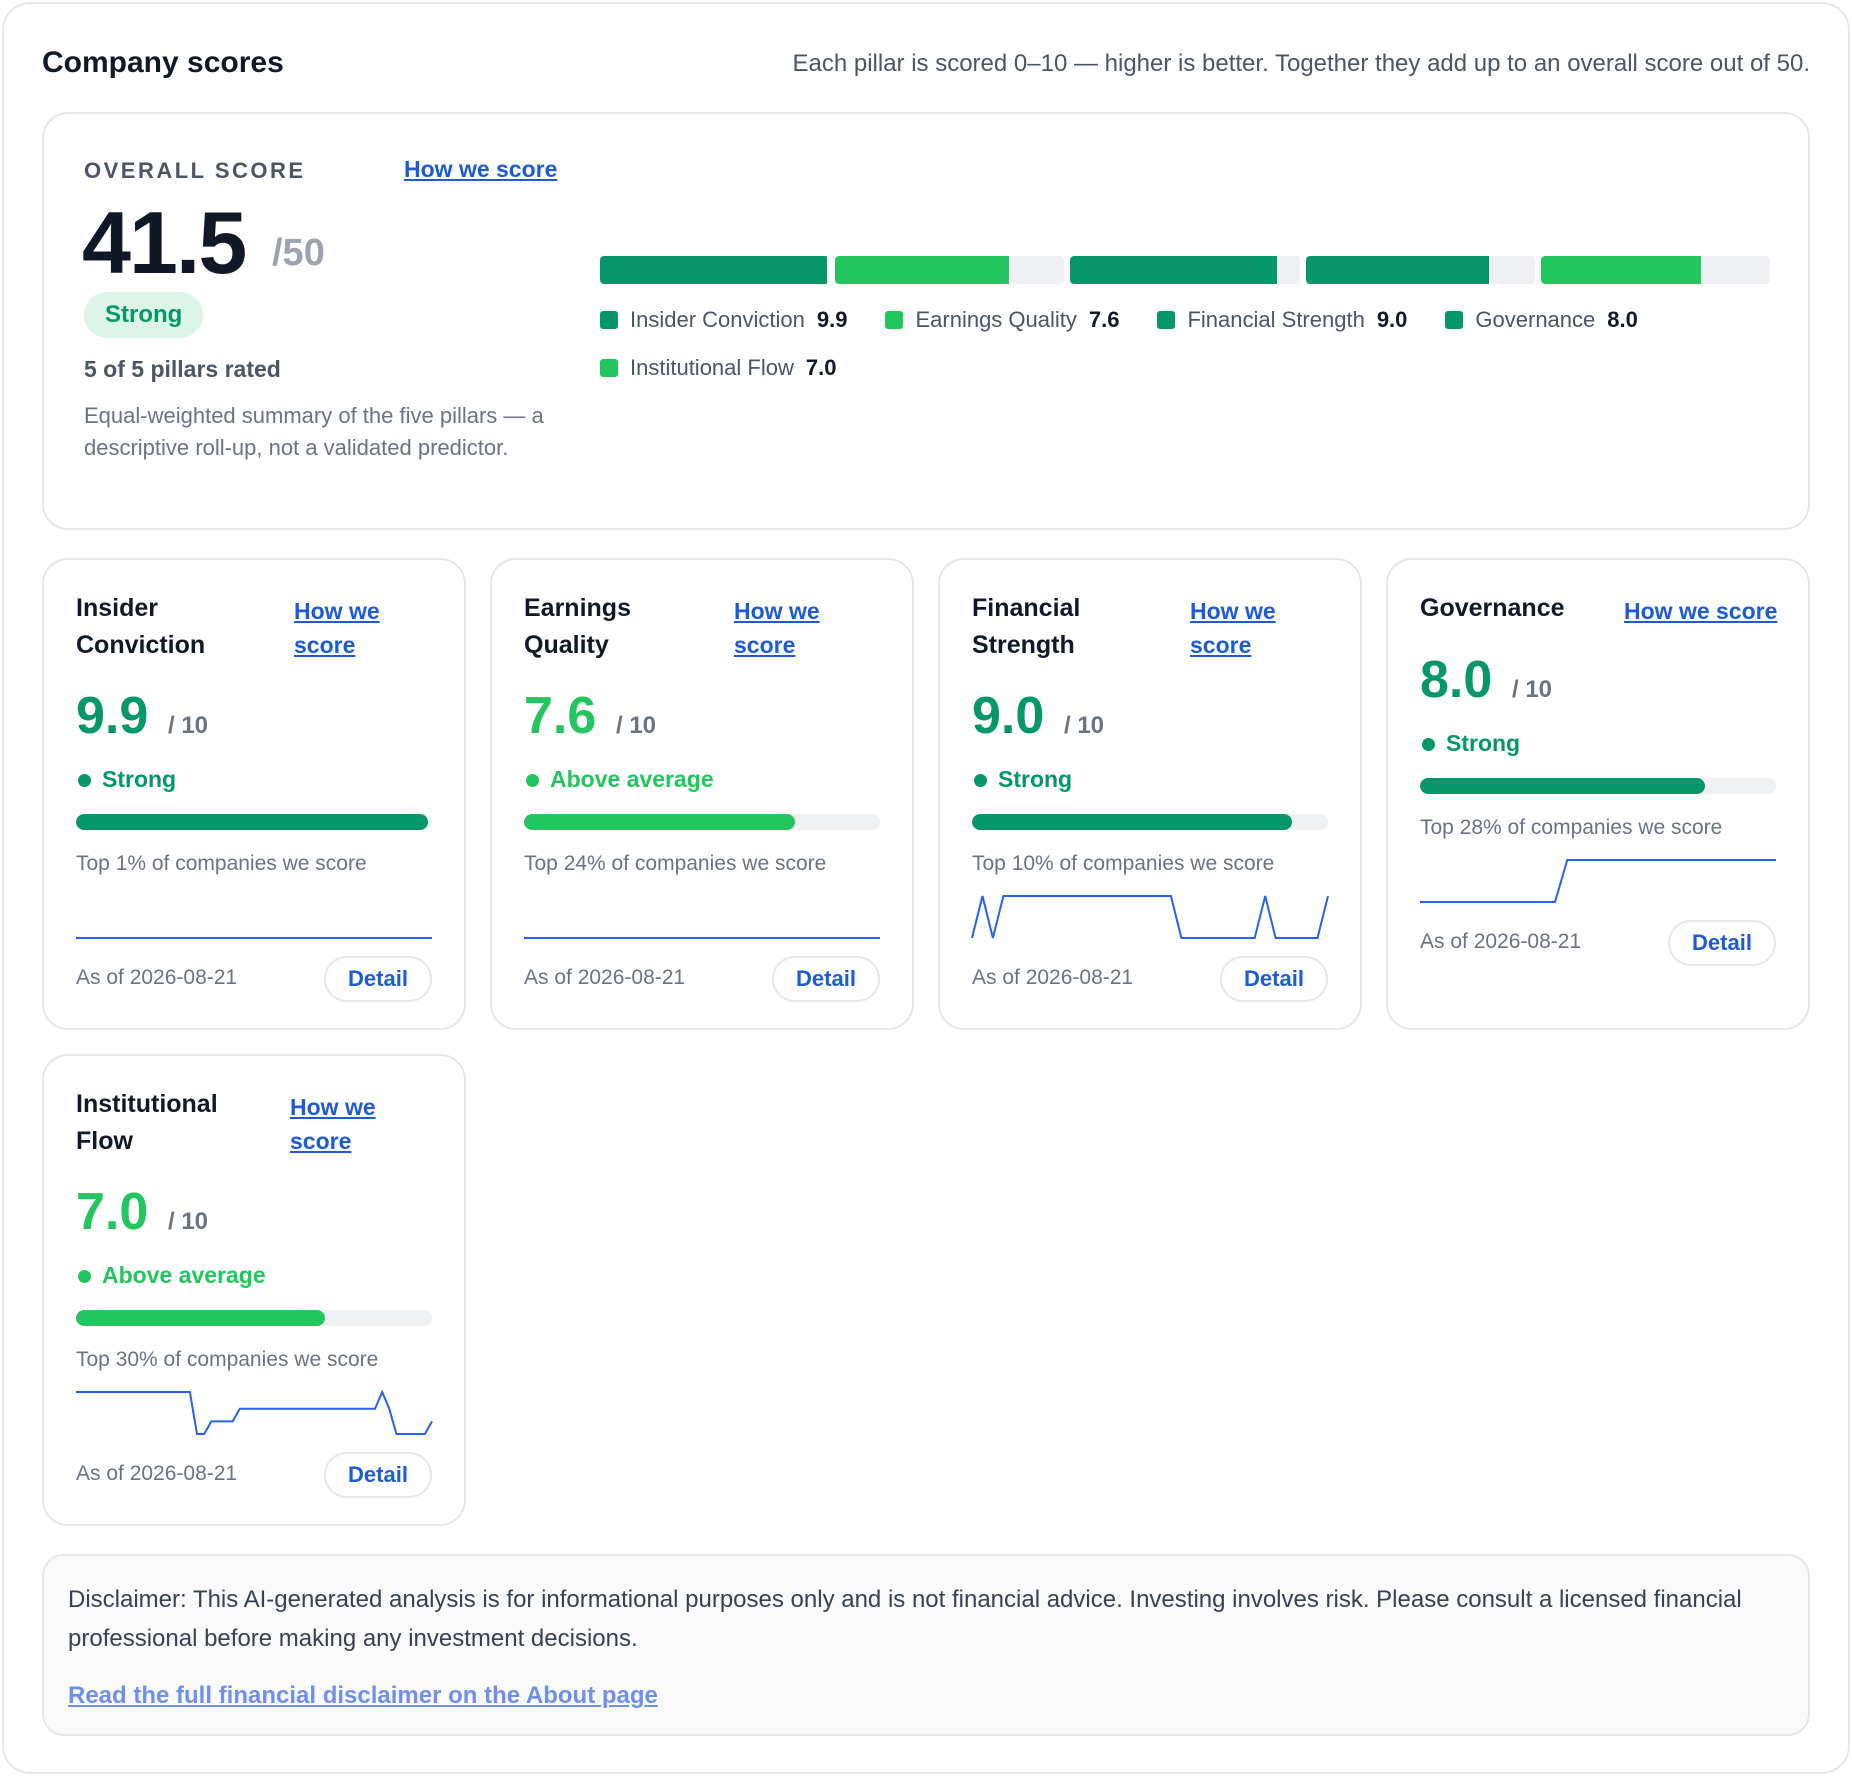 This screenshot has height=1776, width=1852. Describe the element at coordinates (632, 779) in the screenshot. I see `pillar-level: Above average` at that location.